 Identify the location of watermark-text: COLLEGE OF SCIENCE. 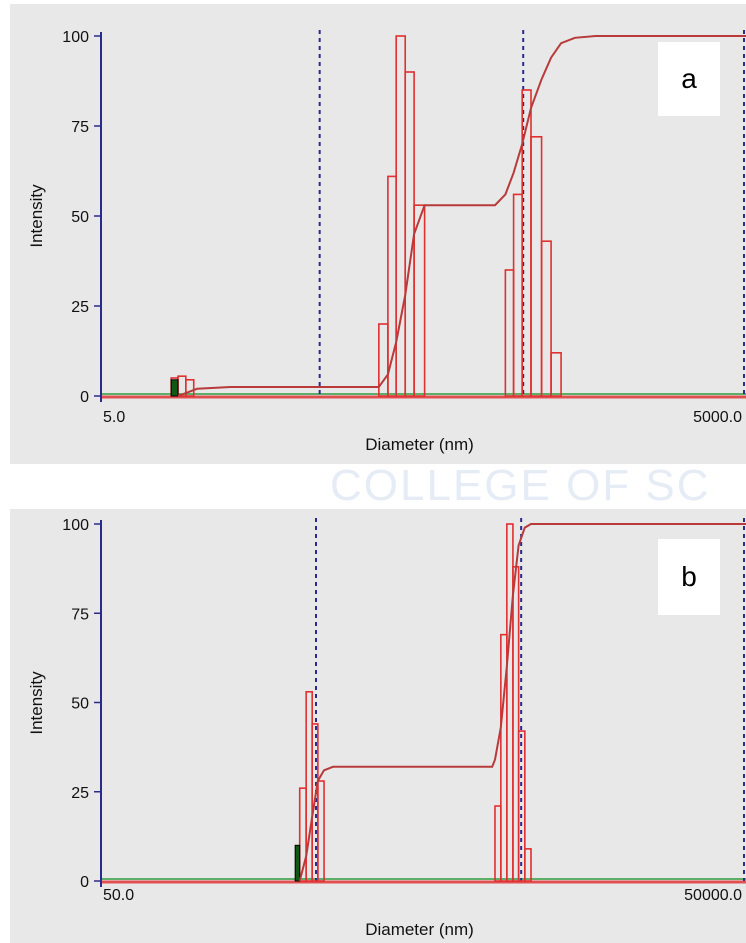
(520, 486).